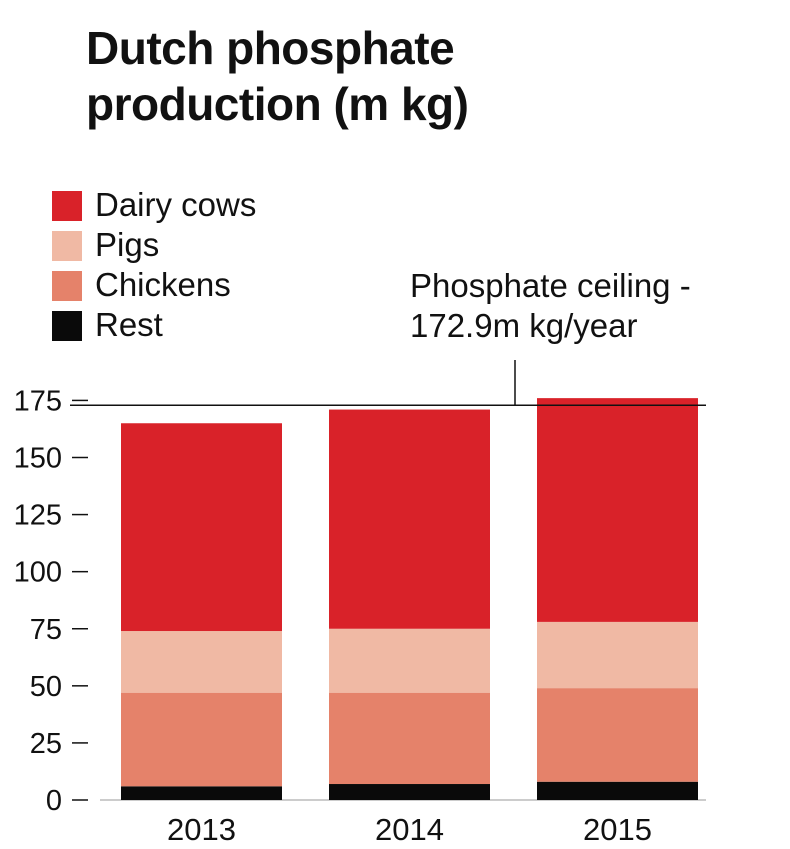  I want to click on bar-chickens-2014, so click(409, 738).